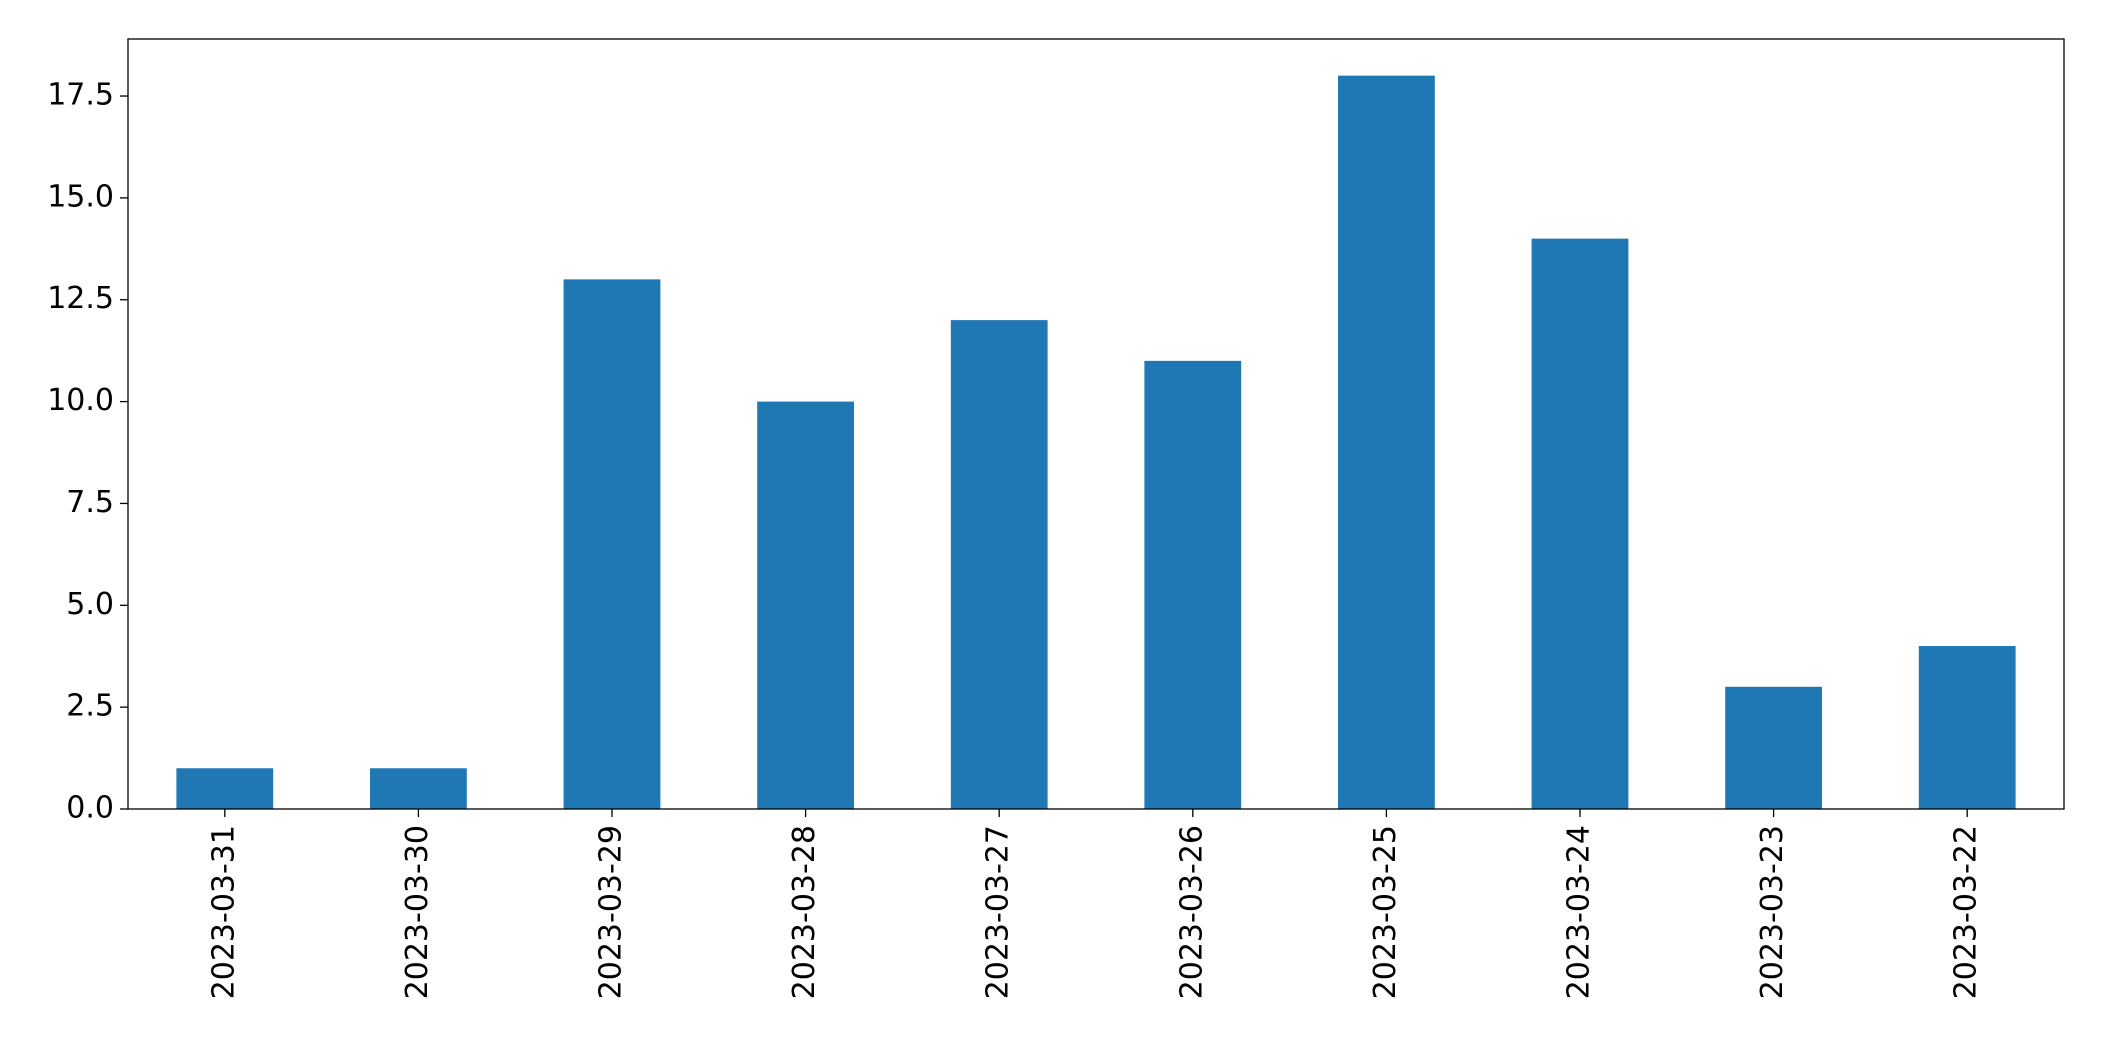 The height and width of the screenshot is (1061, 2104). What do you see at coordinates (1191, 912) in the screenshot?
I see `x-tick-label: 2023-03-26` at bounding box center [1191, 912].